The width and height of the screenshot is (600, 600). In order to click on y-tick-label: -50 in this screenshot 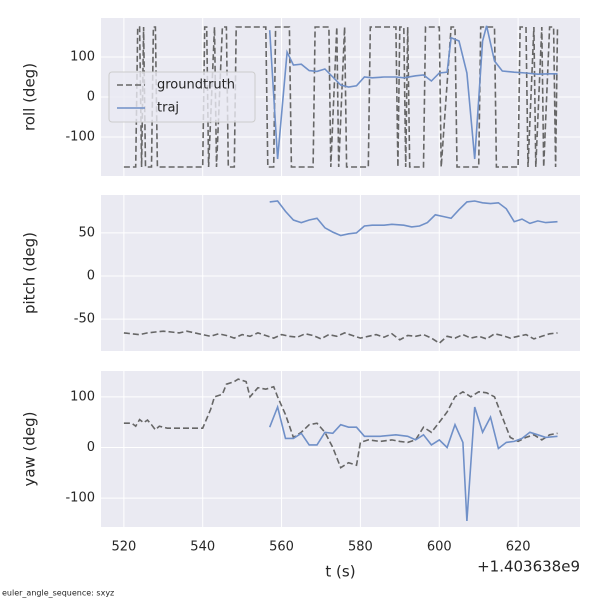, I will do `click(84, 319)`.